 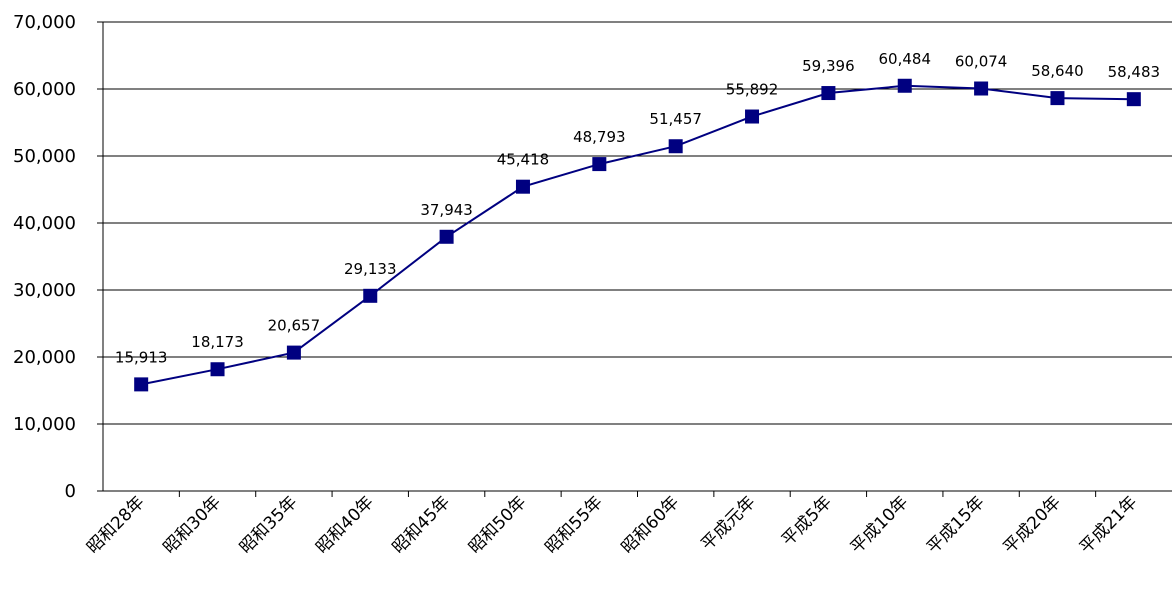 What do you see at coordinates (498, 525) in the screenshot?
I see `x-tick-label: 昭和50年` at bounding box center [498, 525].